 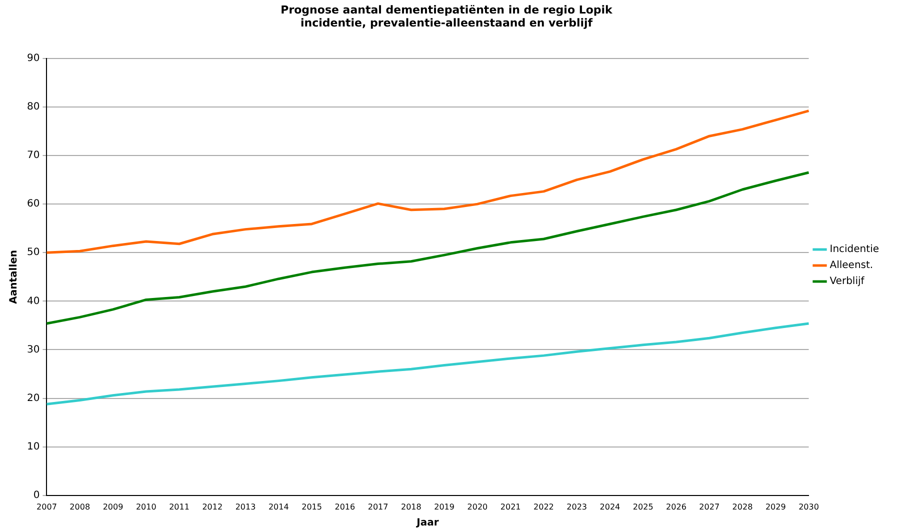 I want to click on y-tick-label: 0, so click(x=36, y=495).